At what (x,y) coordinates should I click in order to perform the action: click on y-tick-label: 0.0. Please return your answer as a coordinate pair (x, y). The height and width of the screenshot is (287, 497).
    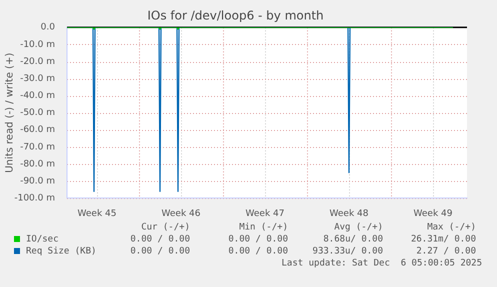
    Looking at the image, I should click on (48, 27).